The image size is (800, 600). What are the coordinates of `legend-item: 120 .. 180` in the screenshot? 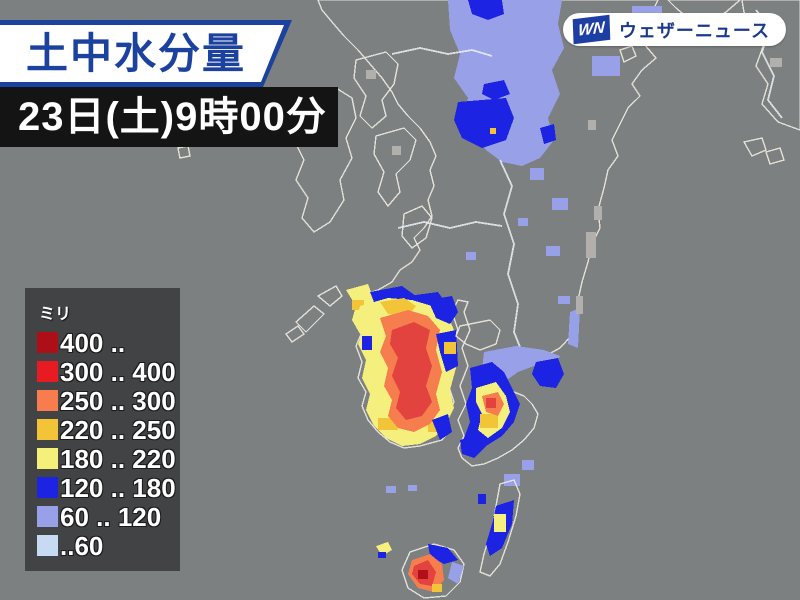 It's located at (102, 487).